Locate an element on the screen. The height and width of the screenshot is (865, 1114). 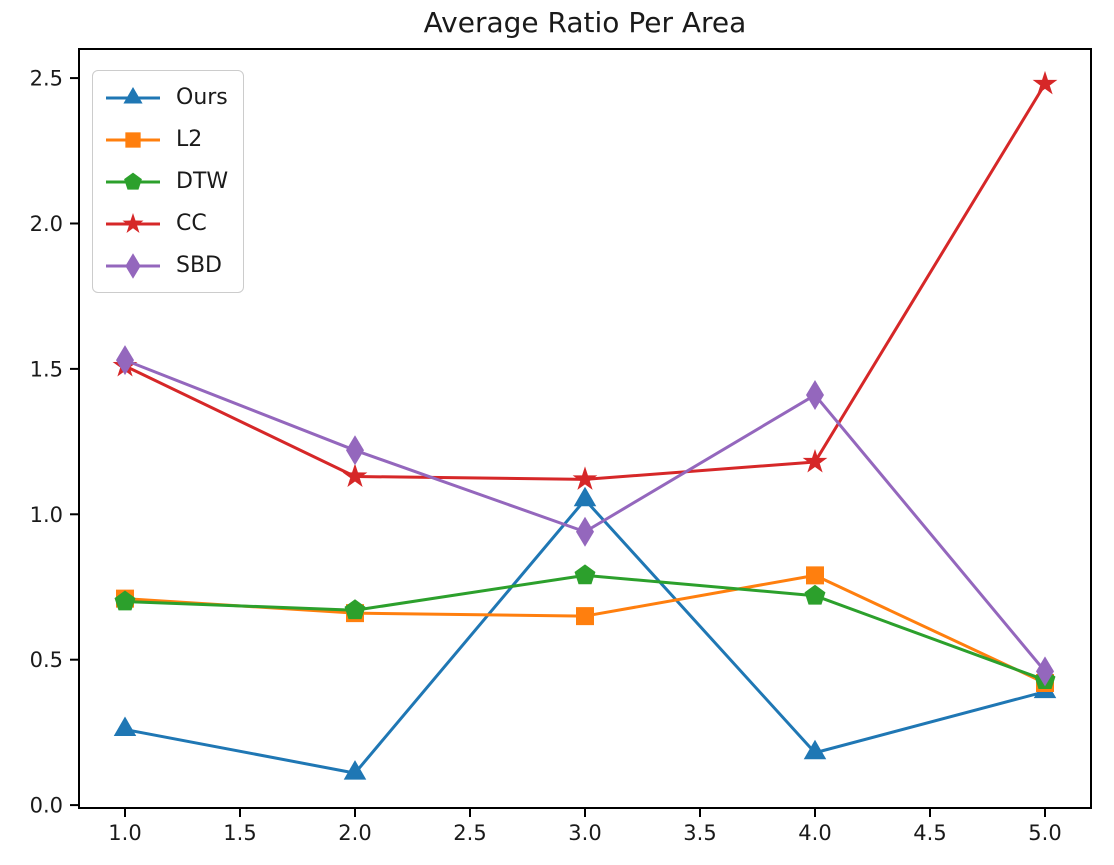
legend-label-ours: Ours is located at coordinates (202, 97).